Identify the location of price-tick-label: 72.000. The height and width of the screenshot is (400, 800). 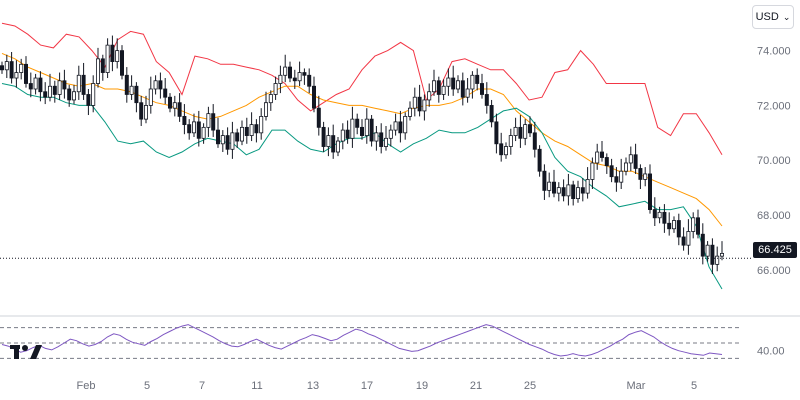
(774, 106).